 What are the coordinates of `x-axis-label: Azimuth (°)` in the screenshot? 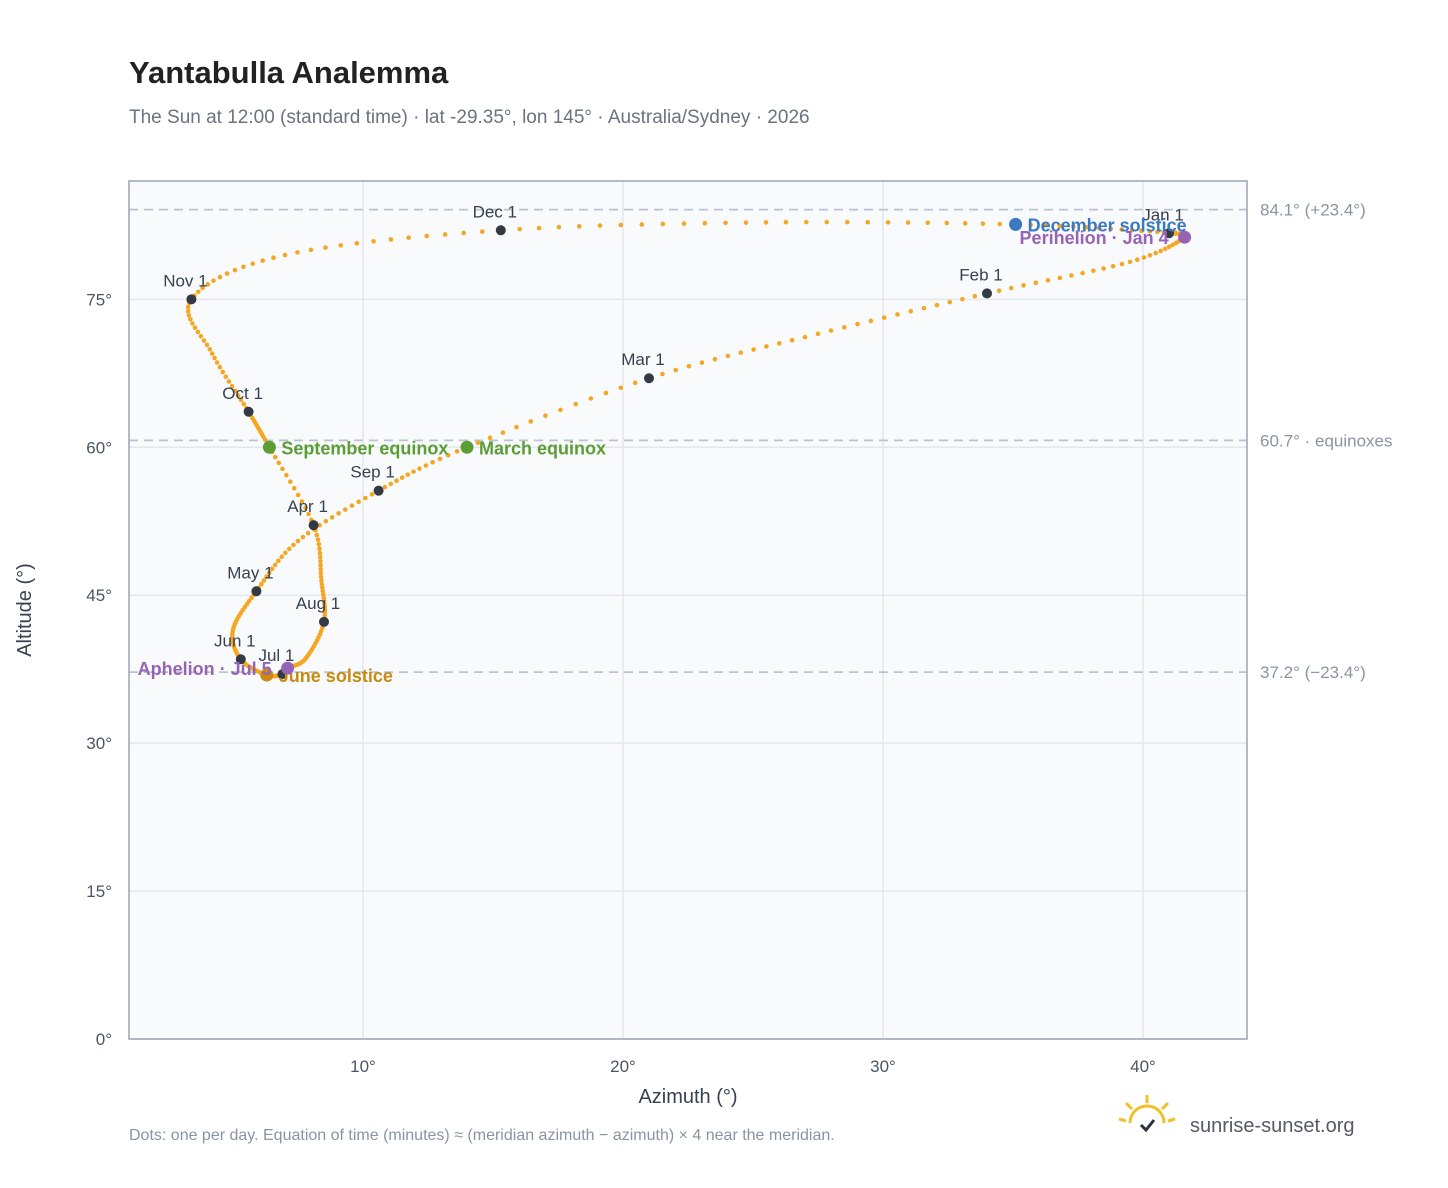 It's located at (687, 1097).